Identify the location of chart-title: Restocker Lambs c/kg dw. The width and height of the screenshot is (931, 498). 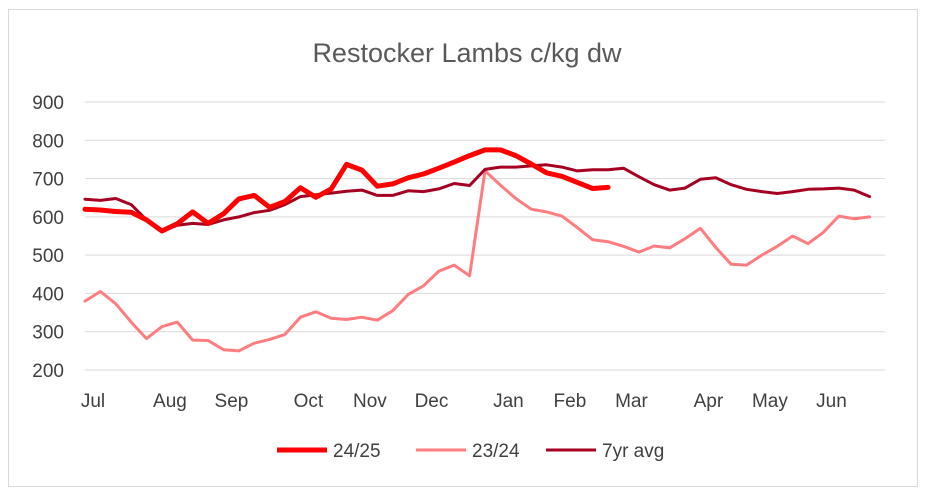
(467, 53).